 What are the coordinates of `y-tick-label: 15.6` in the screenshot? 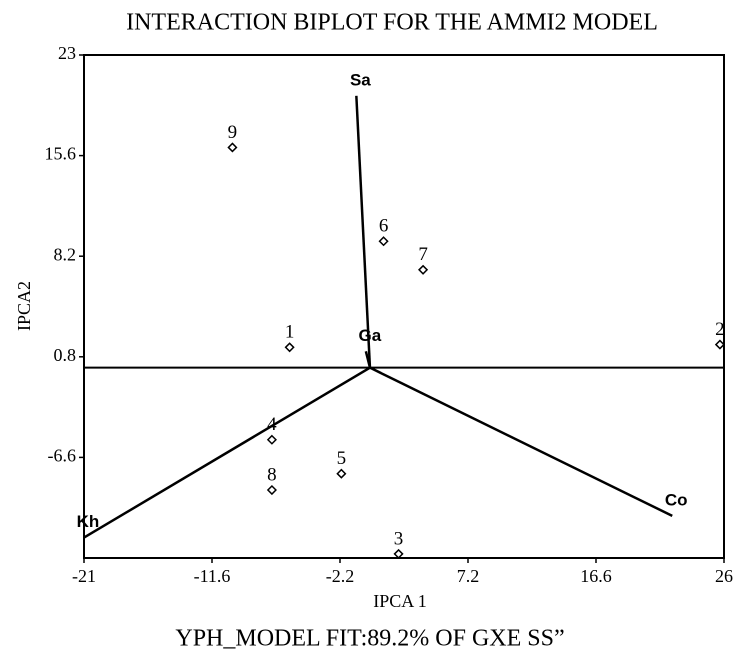 It's located at (61, 154).